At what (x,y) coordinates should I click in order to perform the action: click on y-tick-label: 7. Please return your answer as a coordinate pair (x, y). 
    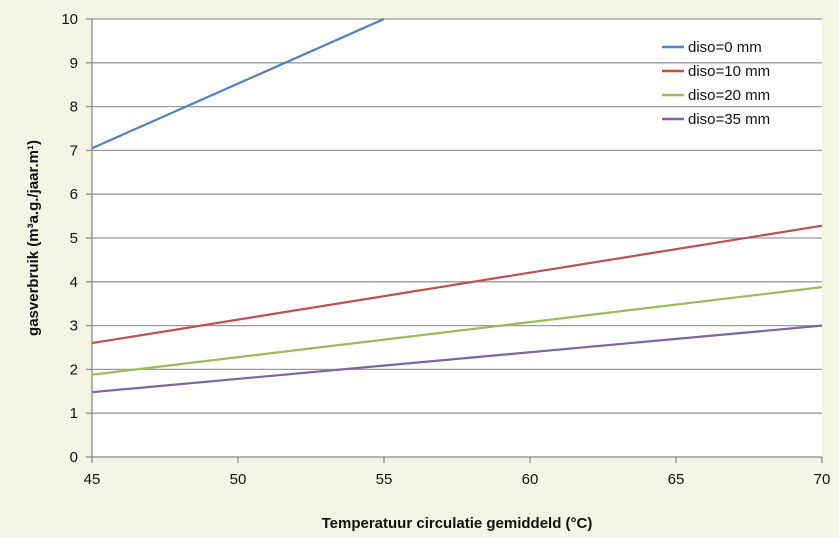
    Looking at the image, I should click on (74, 150).